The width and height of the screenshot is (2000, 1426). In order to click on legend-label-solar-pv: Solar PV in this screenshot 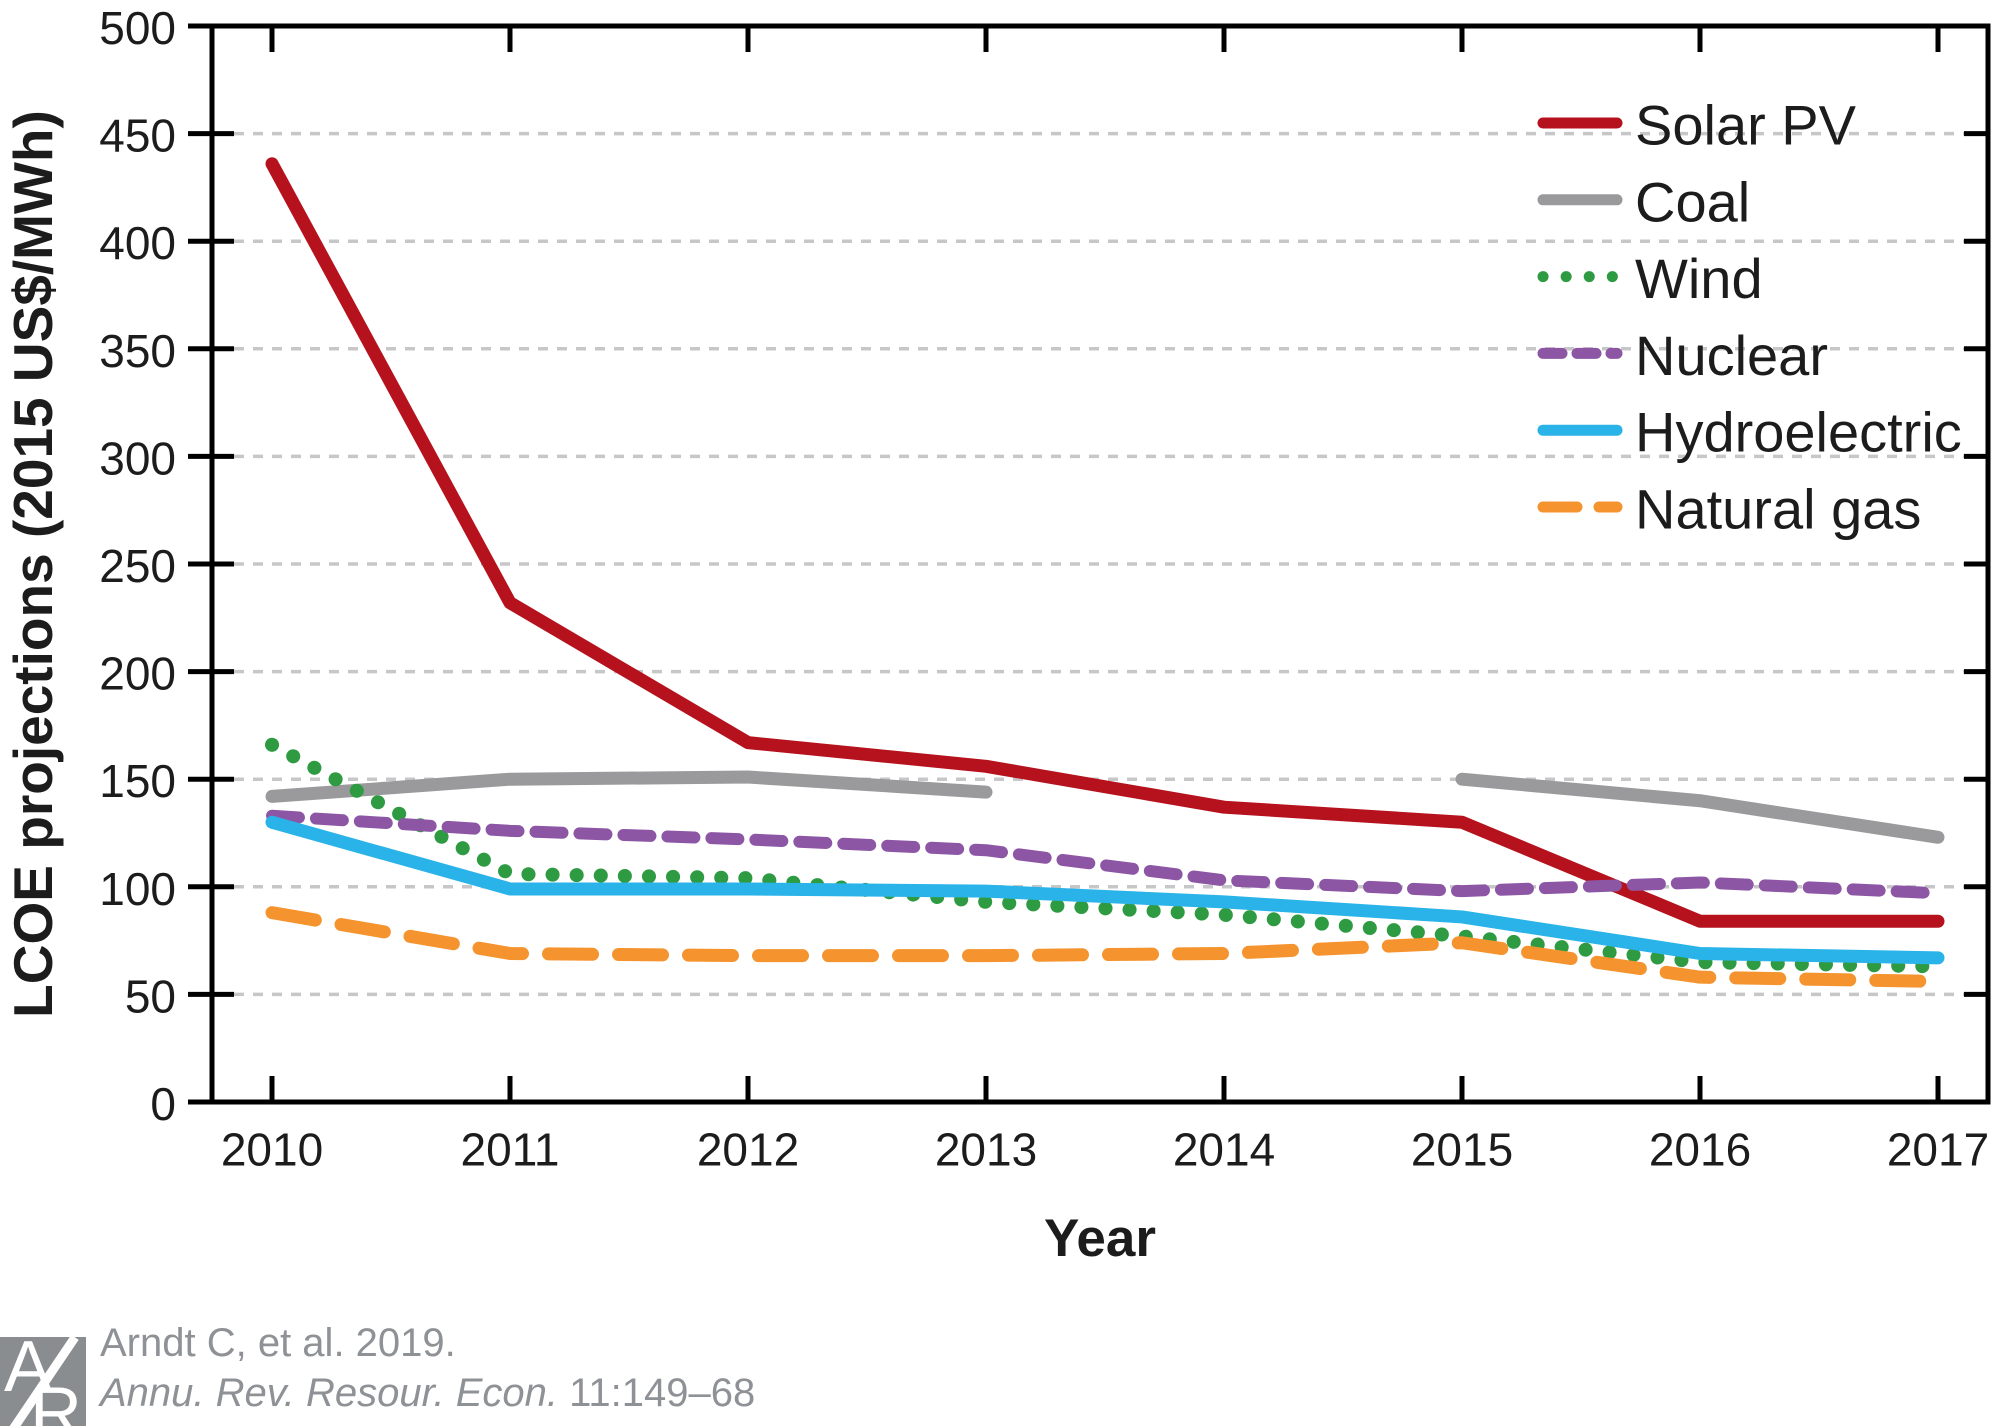, I will do `click(1746, 125)`.